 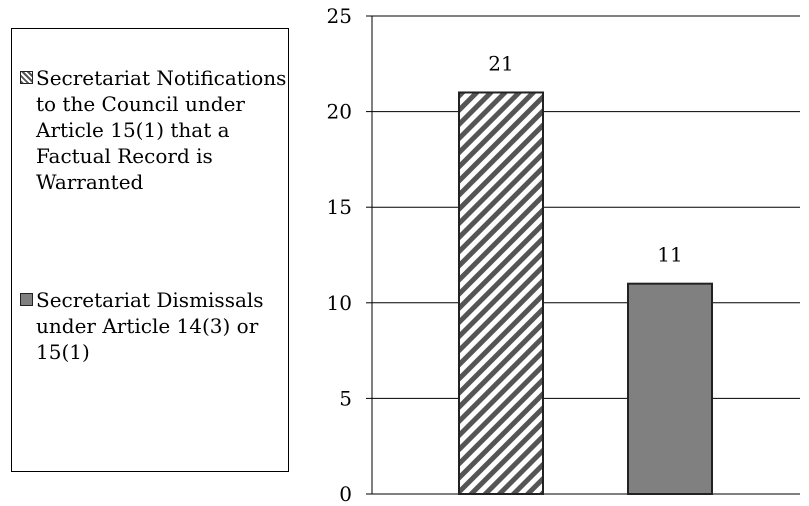 I want to click on y-tick-label-15: 15, so click(x=339, y=207).